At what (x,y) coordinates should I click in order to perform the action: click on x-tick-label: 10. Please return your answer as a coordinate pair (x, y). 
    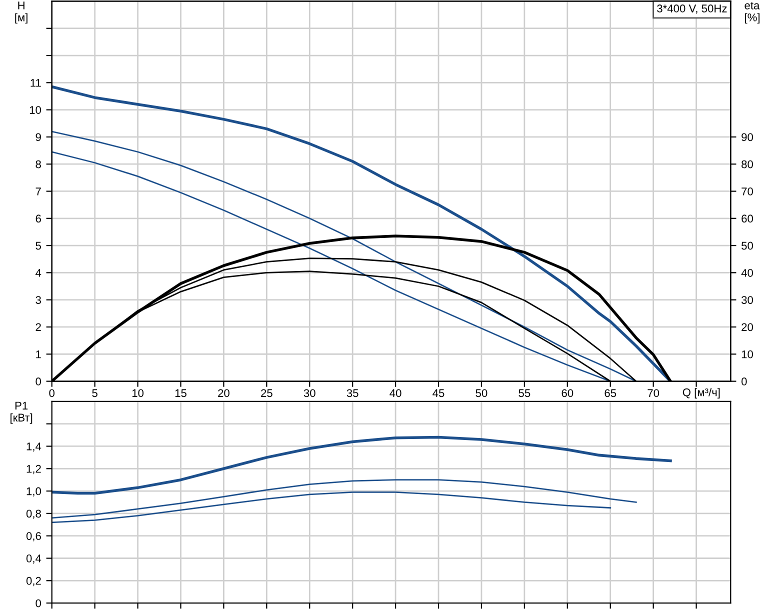
    Looking at the image, I should click on (138, 393).